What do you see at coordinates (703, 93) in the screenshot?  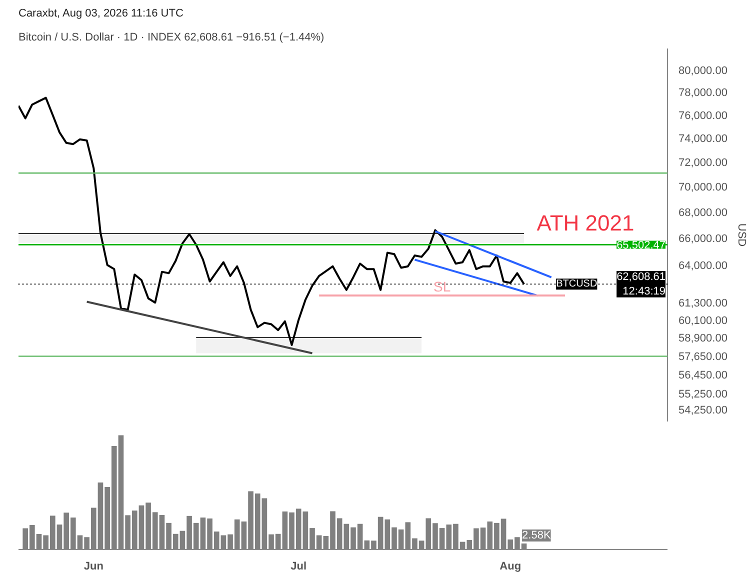 I see `y-tick-label: 78,000.00` at bounding box center [703, 93].